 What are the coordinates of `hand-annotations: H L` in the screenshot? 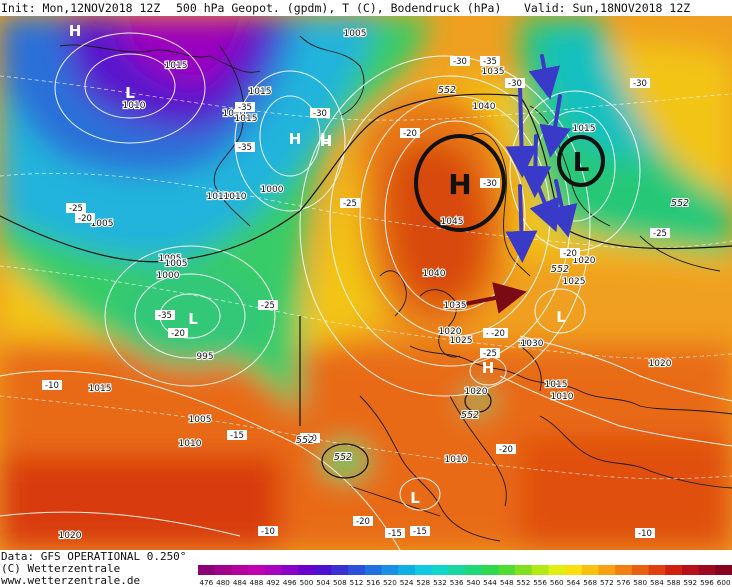 It's located at (509, 184).